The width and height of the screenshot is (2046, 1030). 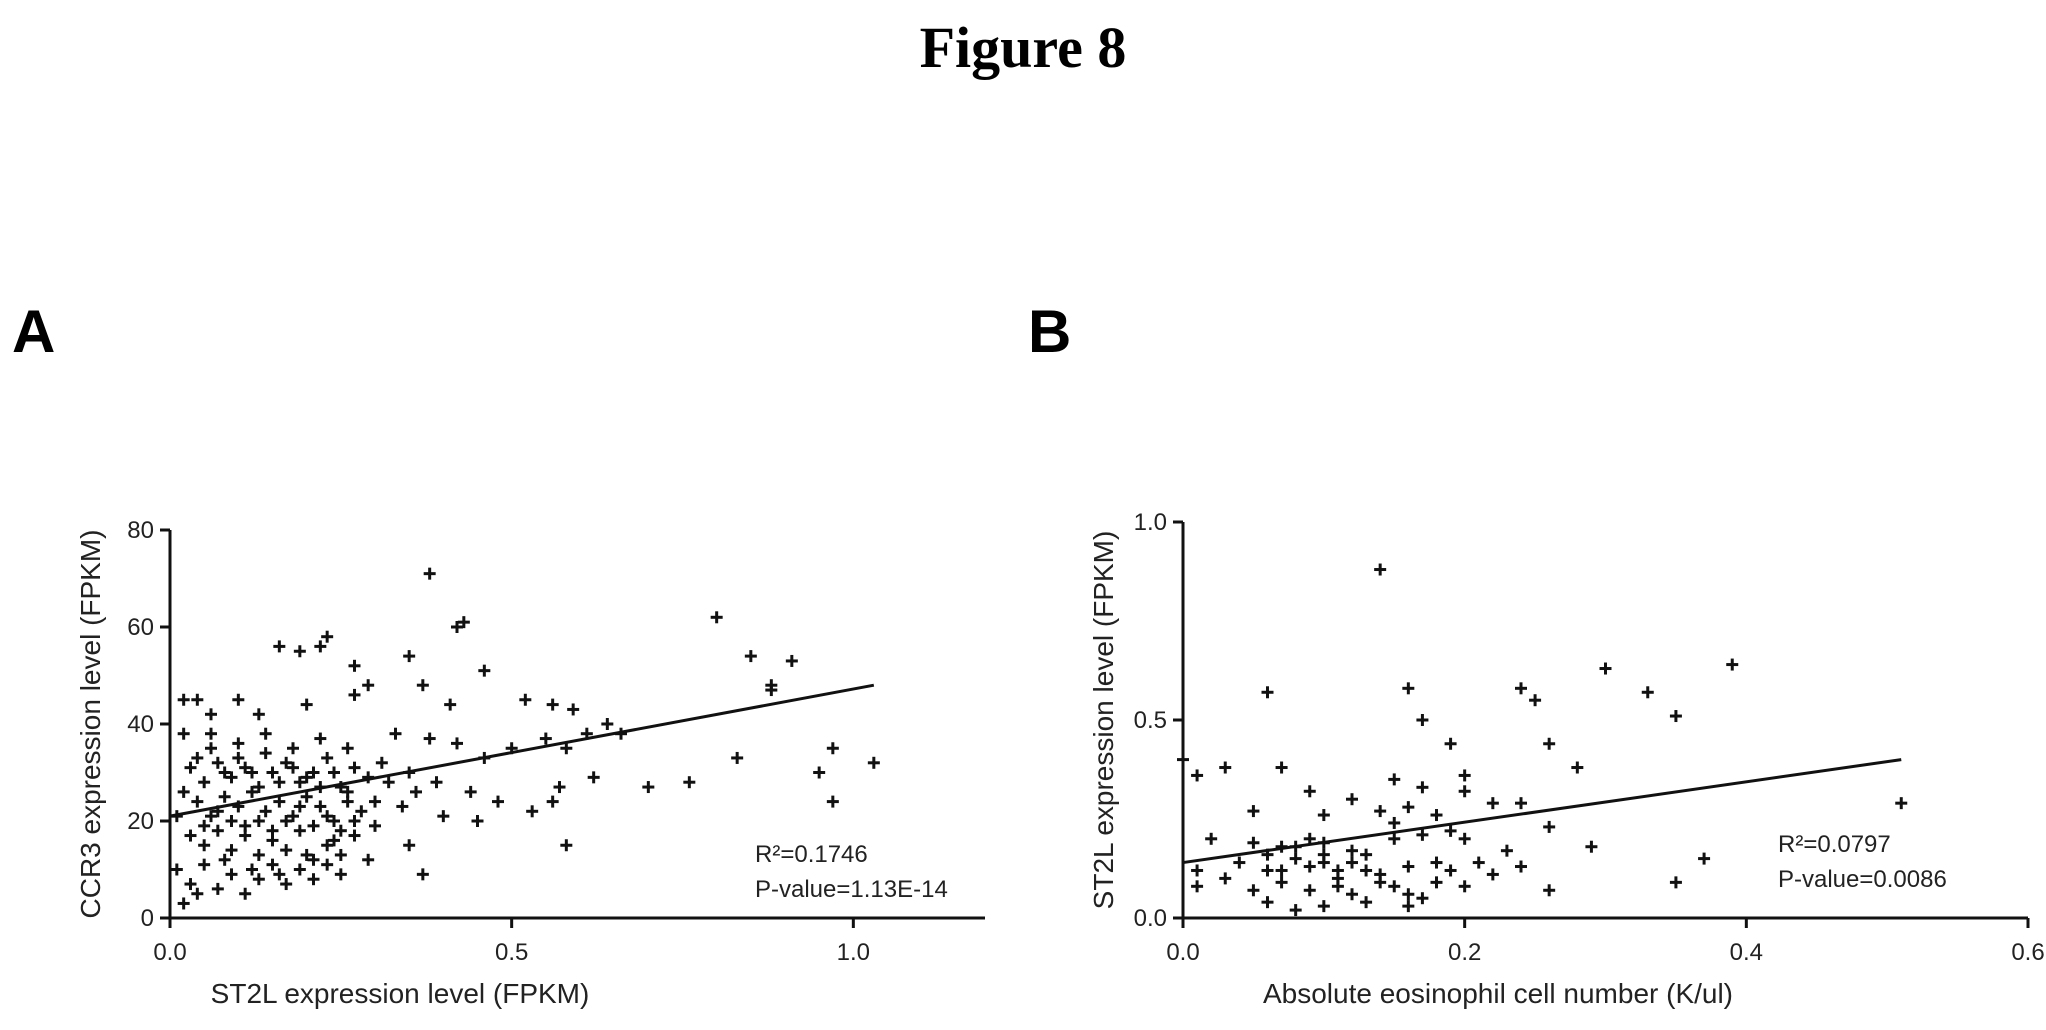 I want to click on panel-a-y-tick-label: 80, so click(x=140, y=530).